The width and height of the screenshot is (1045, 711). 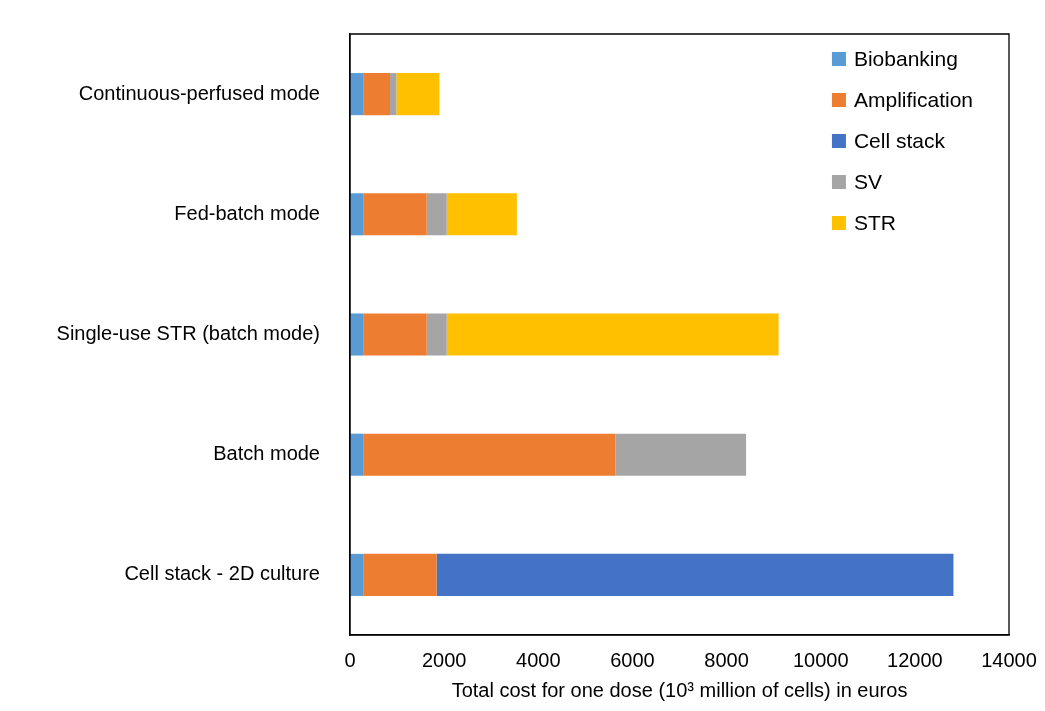 I want to click on x-tick-label: 12000, so click(x=915, y=659).